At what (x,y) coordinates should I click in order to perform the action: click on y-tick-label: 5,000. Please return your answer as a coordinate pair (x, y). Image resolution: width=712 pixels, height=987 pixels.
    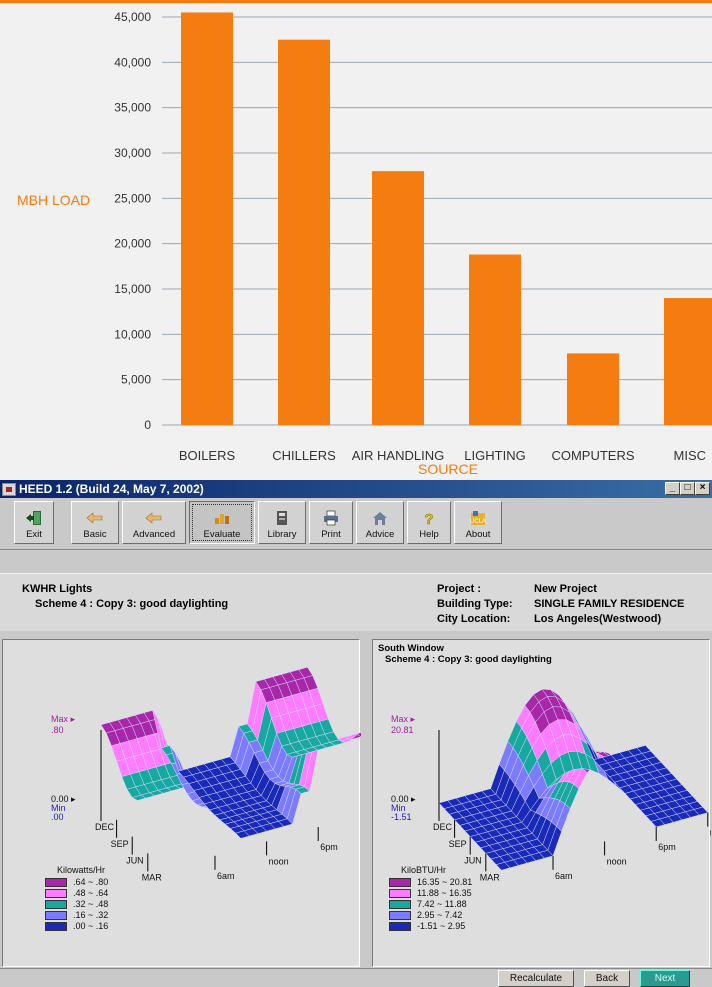
    Looking at the image, I should click on (136, 380).